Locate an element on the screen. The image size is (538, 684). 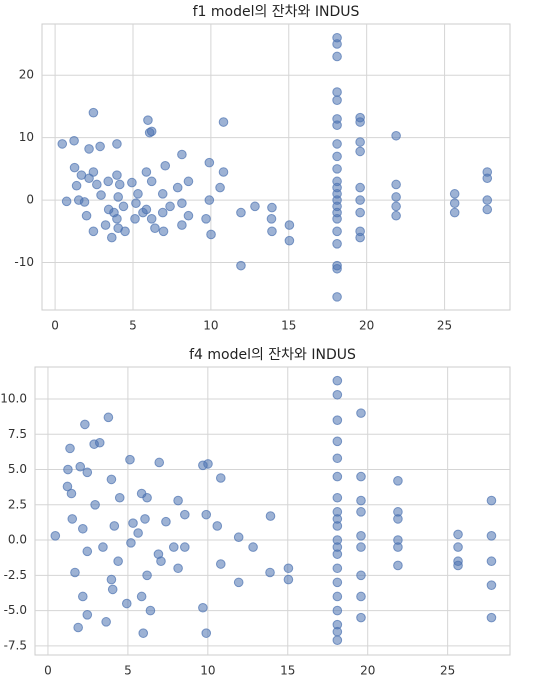
y-tick-label: -2.5 is located at coordinates (15, 575).